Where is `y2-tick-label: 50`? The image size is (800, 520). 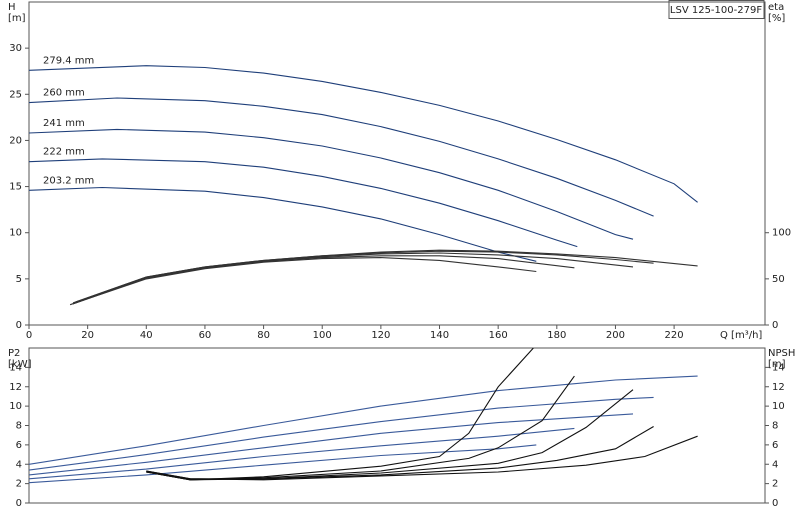 y2-tick-label: 50 is located at coordinates (778, 279).